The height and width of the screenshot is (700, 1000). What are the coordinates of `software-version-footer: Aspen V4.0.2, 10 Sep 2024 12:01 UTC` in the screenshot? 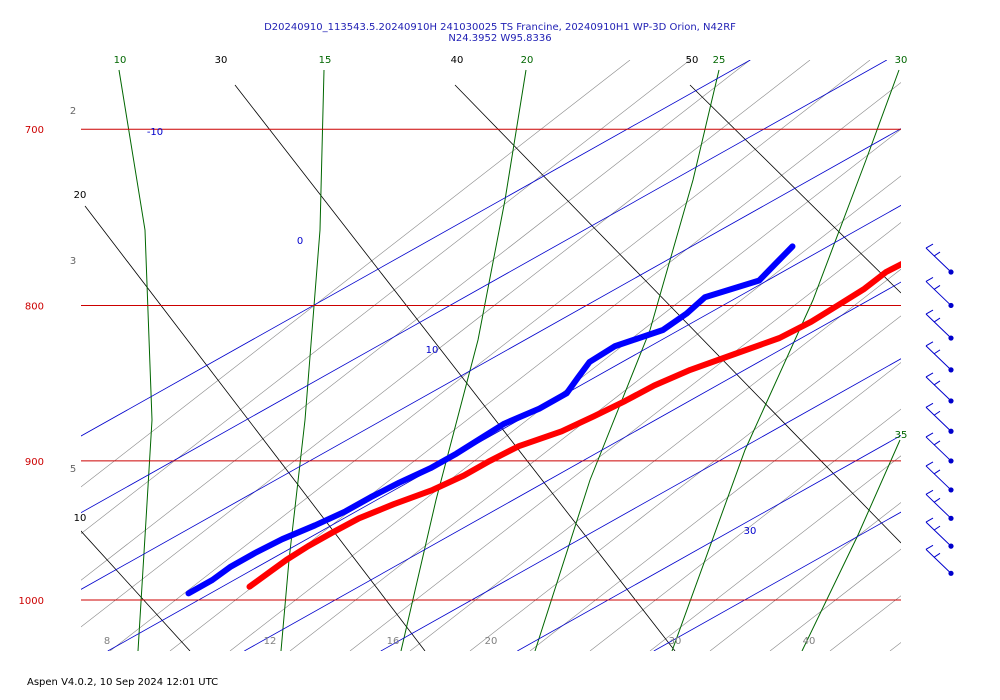 It's located at (123, 682).